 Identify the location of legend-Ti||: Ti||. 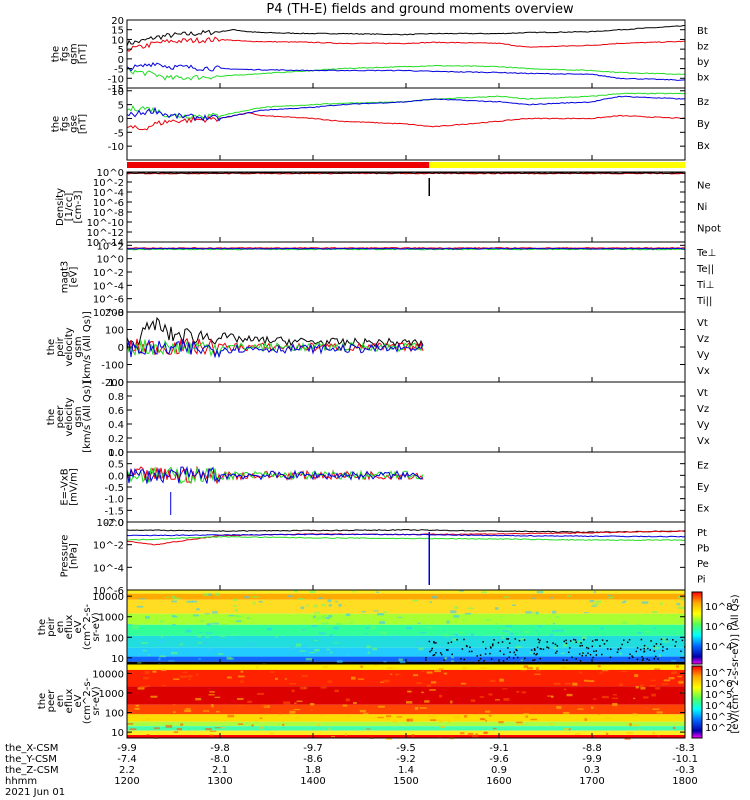
(704, 301).